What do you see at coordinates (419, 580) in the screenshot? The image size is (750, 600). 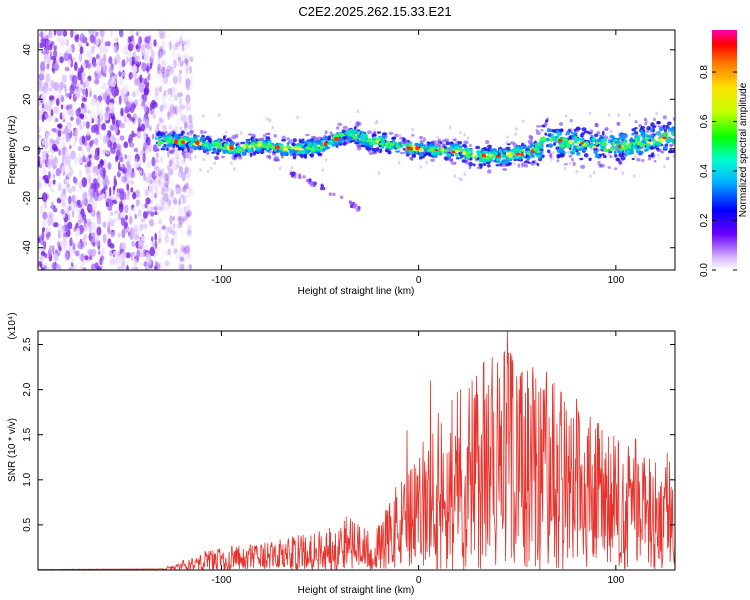 I see `snr-x-tick-label: 0` at bounding box center [419, 580].